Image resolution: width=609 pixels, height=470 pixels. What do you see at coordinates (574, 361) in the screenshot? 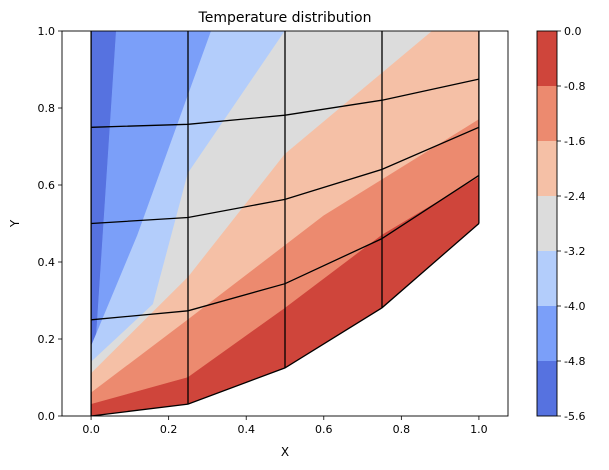
I see `colorbar-tick-label: -4.8` at bounding box center [574, 361].